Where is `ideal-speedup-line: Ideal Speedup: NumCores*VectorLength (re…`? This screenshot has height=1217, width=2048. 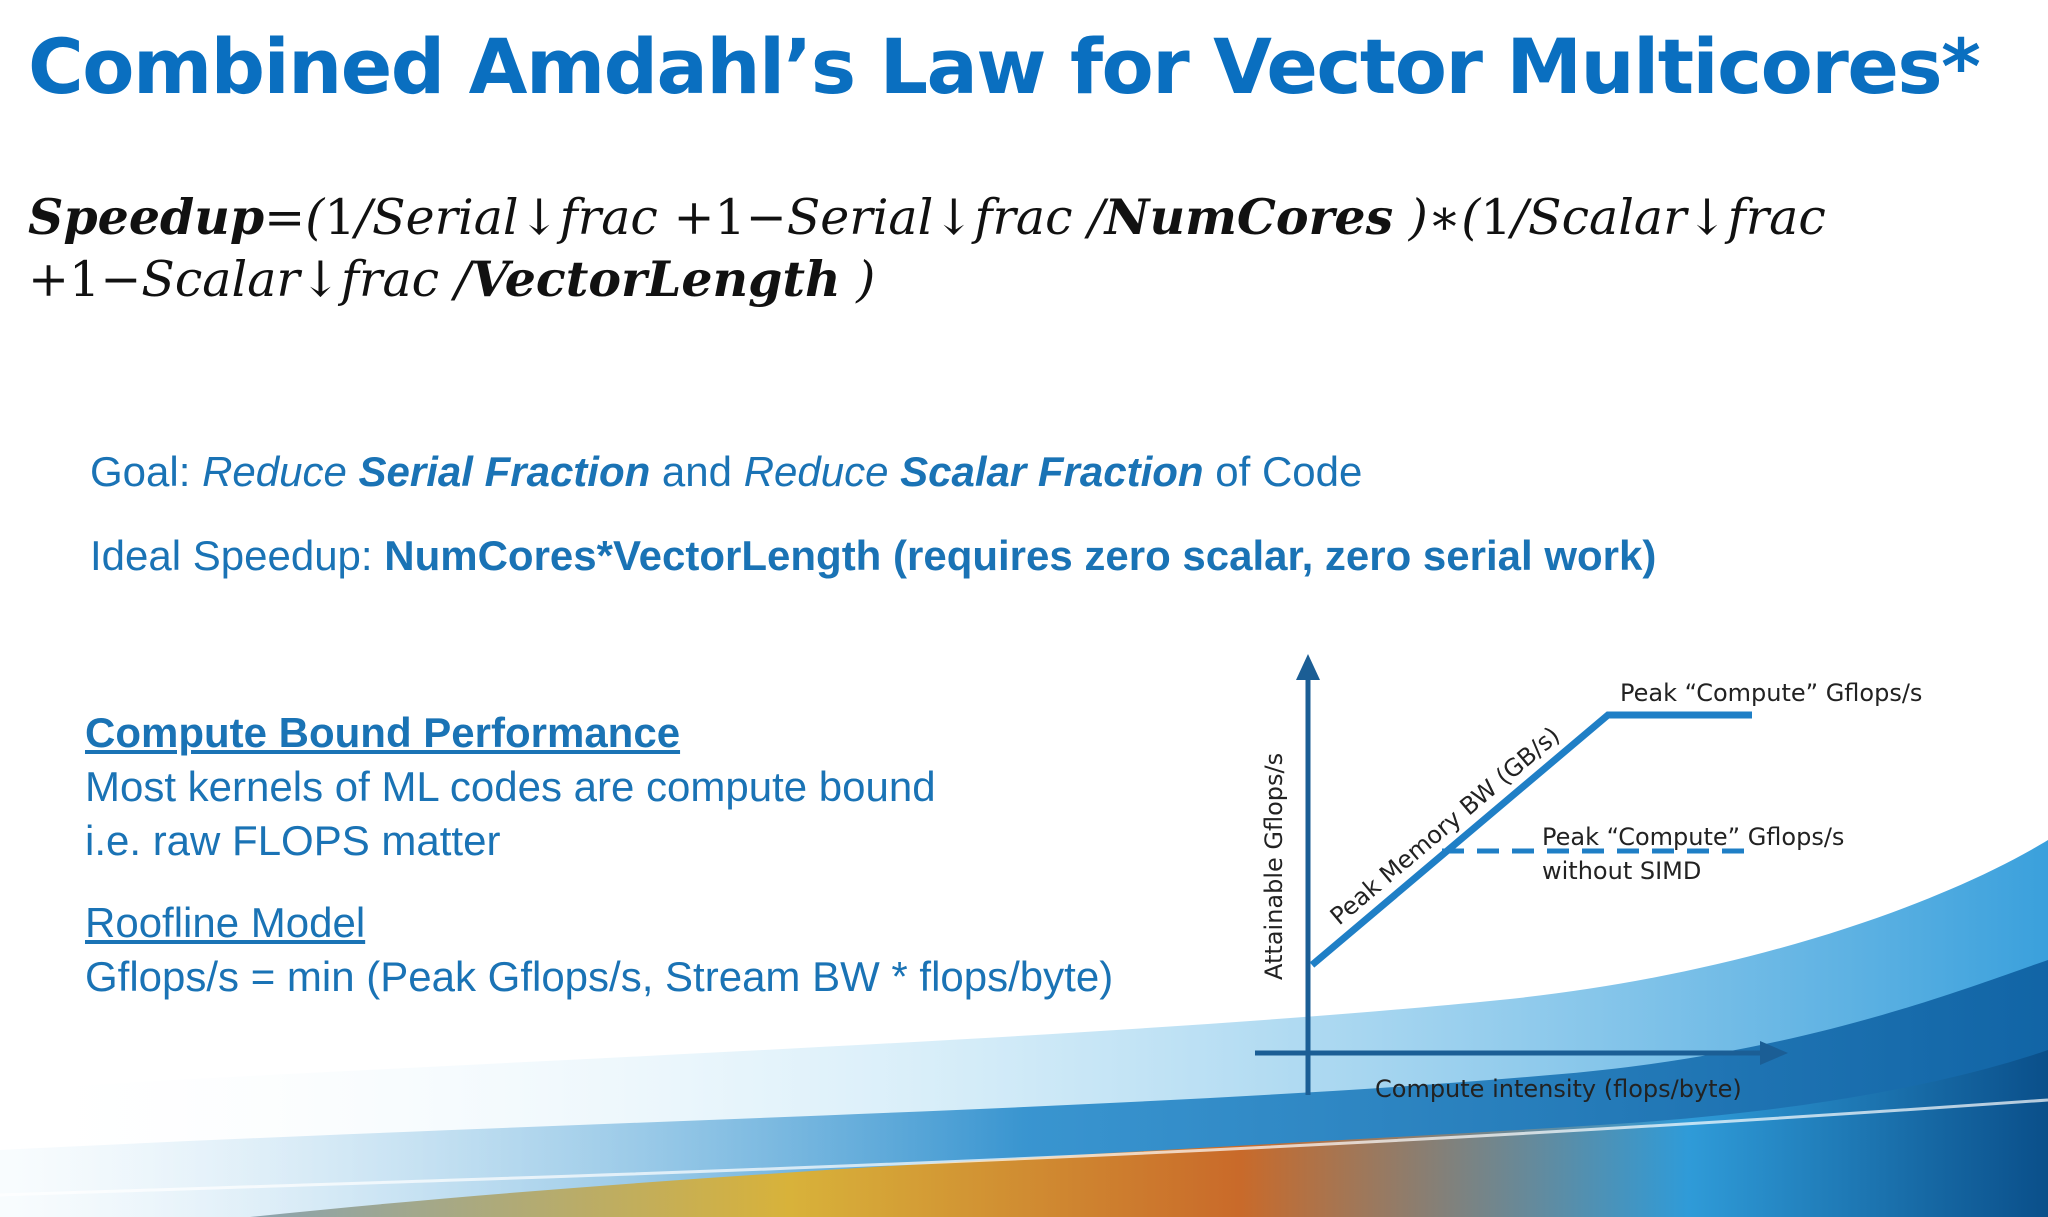
ideal-speedup-line: Ideal Speedup: NumCores*VectorLength (re… is located at coordinates (873, 556).